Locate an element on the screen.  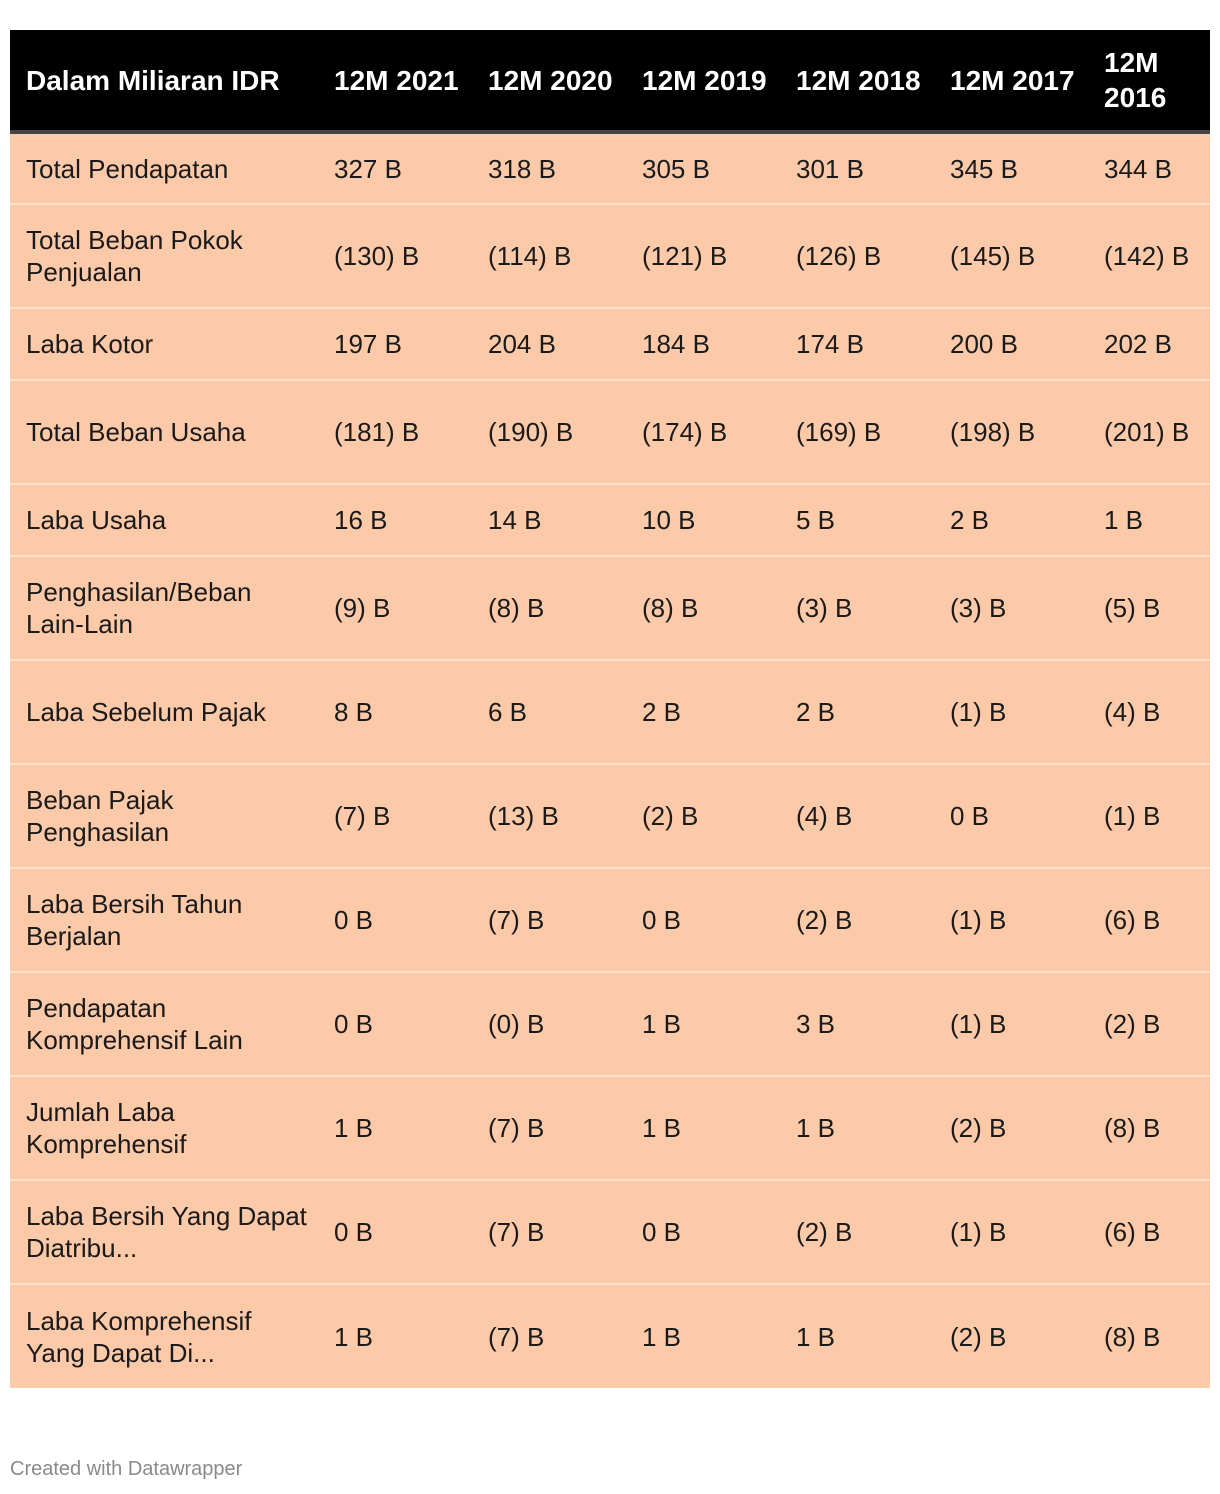
table-cell: 305 B is located at coordinates (676, 168).